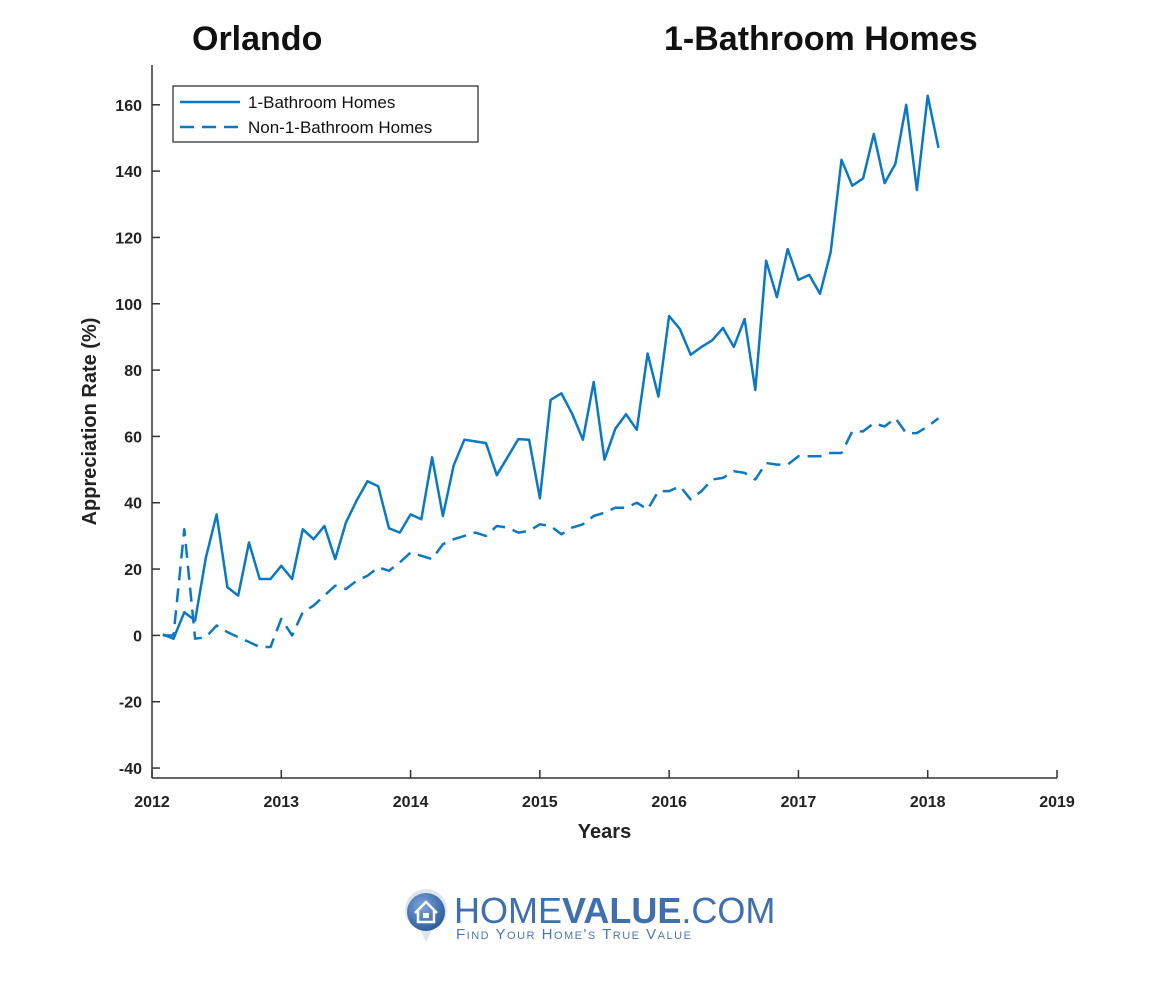 Image resolution: width=1167 pixels, height=1000 pixels. What do you see at coordinates (133, 371) in the screenshot?
I see `y-tick-label: 80` at bounding box center [133, 371].